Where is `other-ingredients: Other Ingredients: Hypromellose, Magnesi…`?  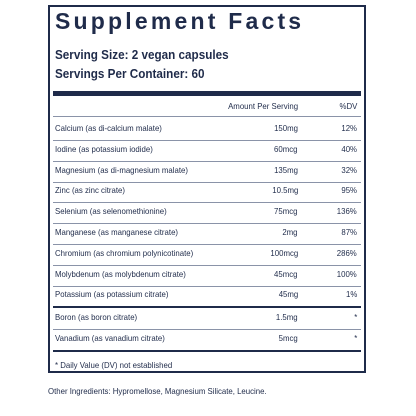
other-ingredients: Other Ingredients: Hypromellose, Magnesi… is located at coordinates (157, 391).